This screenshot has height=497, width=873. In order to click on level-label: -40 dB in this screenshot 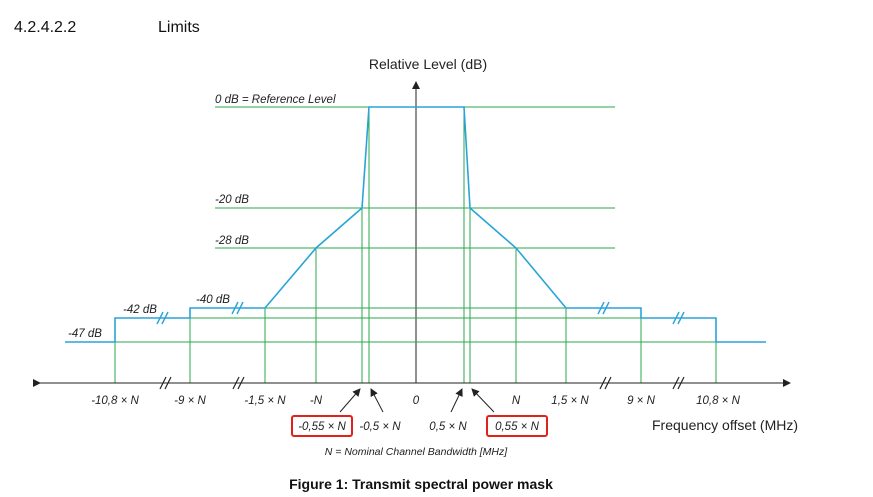, I will do `click(213, 300)`.